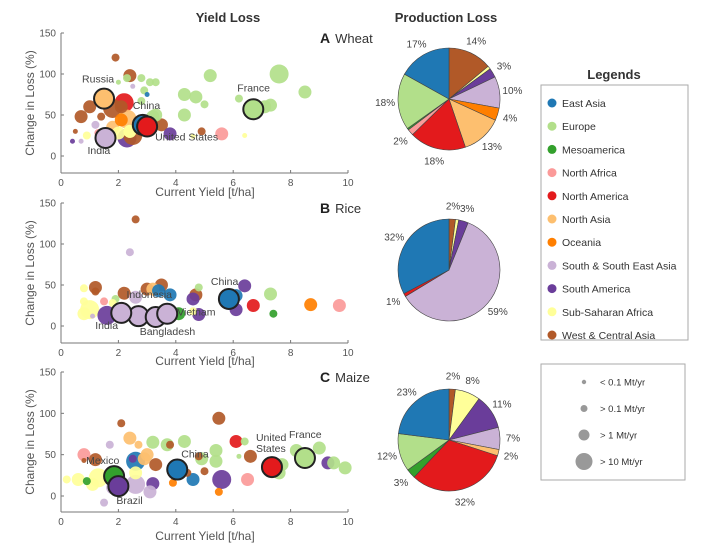 The width and height of the screenshot is (705, 551). Describe the element at coordinates (196, 313) in the screenshot. I see `country-label: Vietnam` at that location.